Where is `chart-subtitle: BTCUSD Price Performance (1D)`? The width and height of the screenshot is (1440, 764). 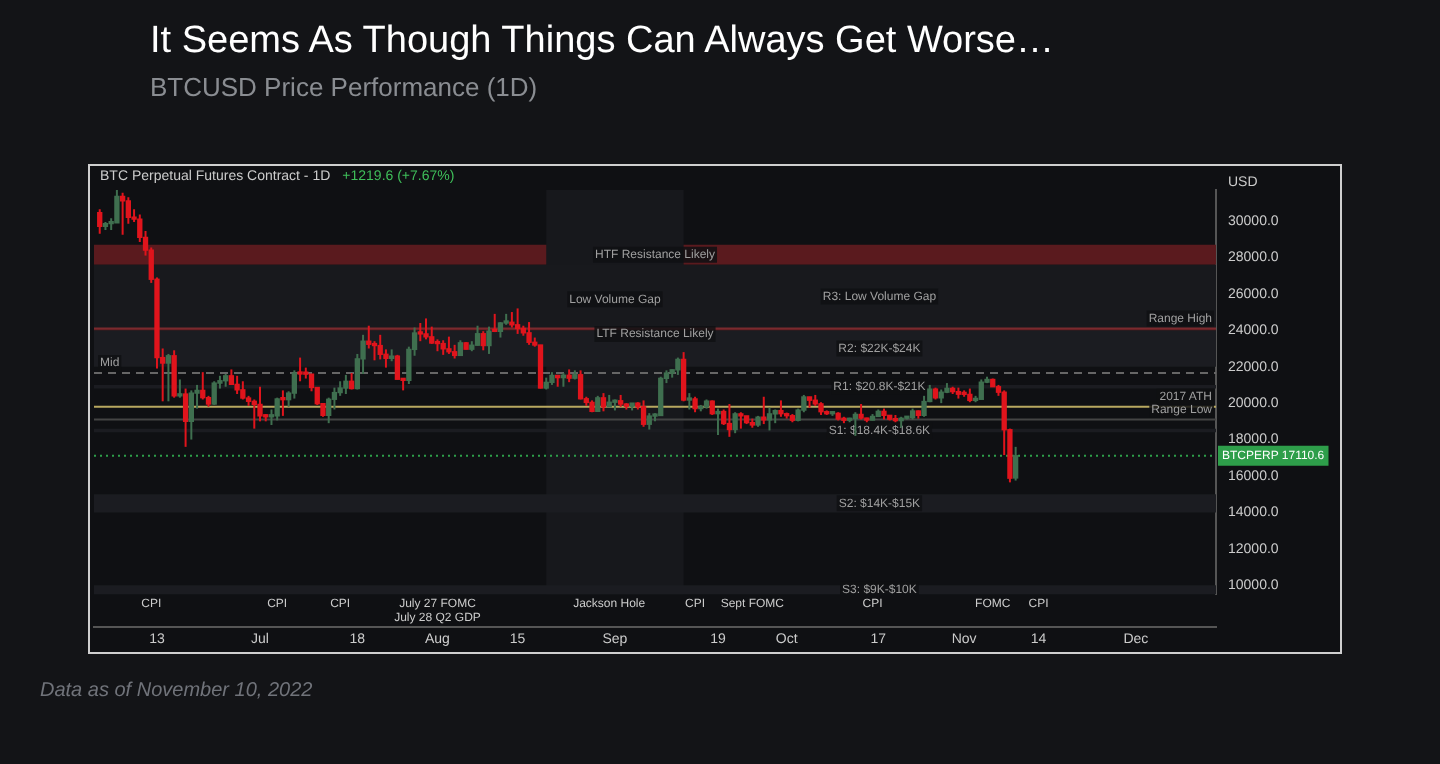
chart-subtitle: BTCUSD Price Performance (1D) is located at coordinates (344, 87).